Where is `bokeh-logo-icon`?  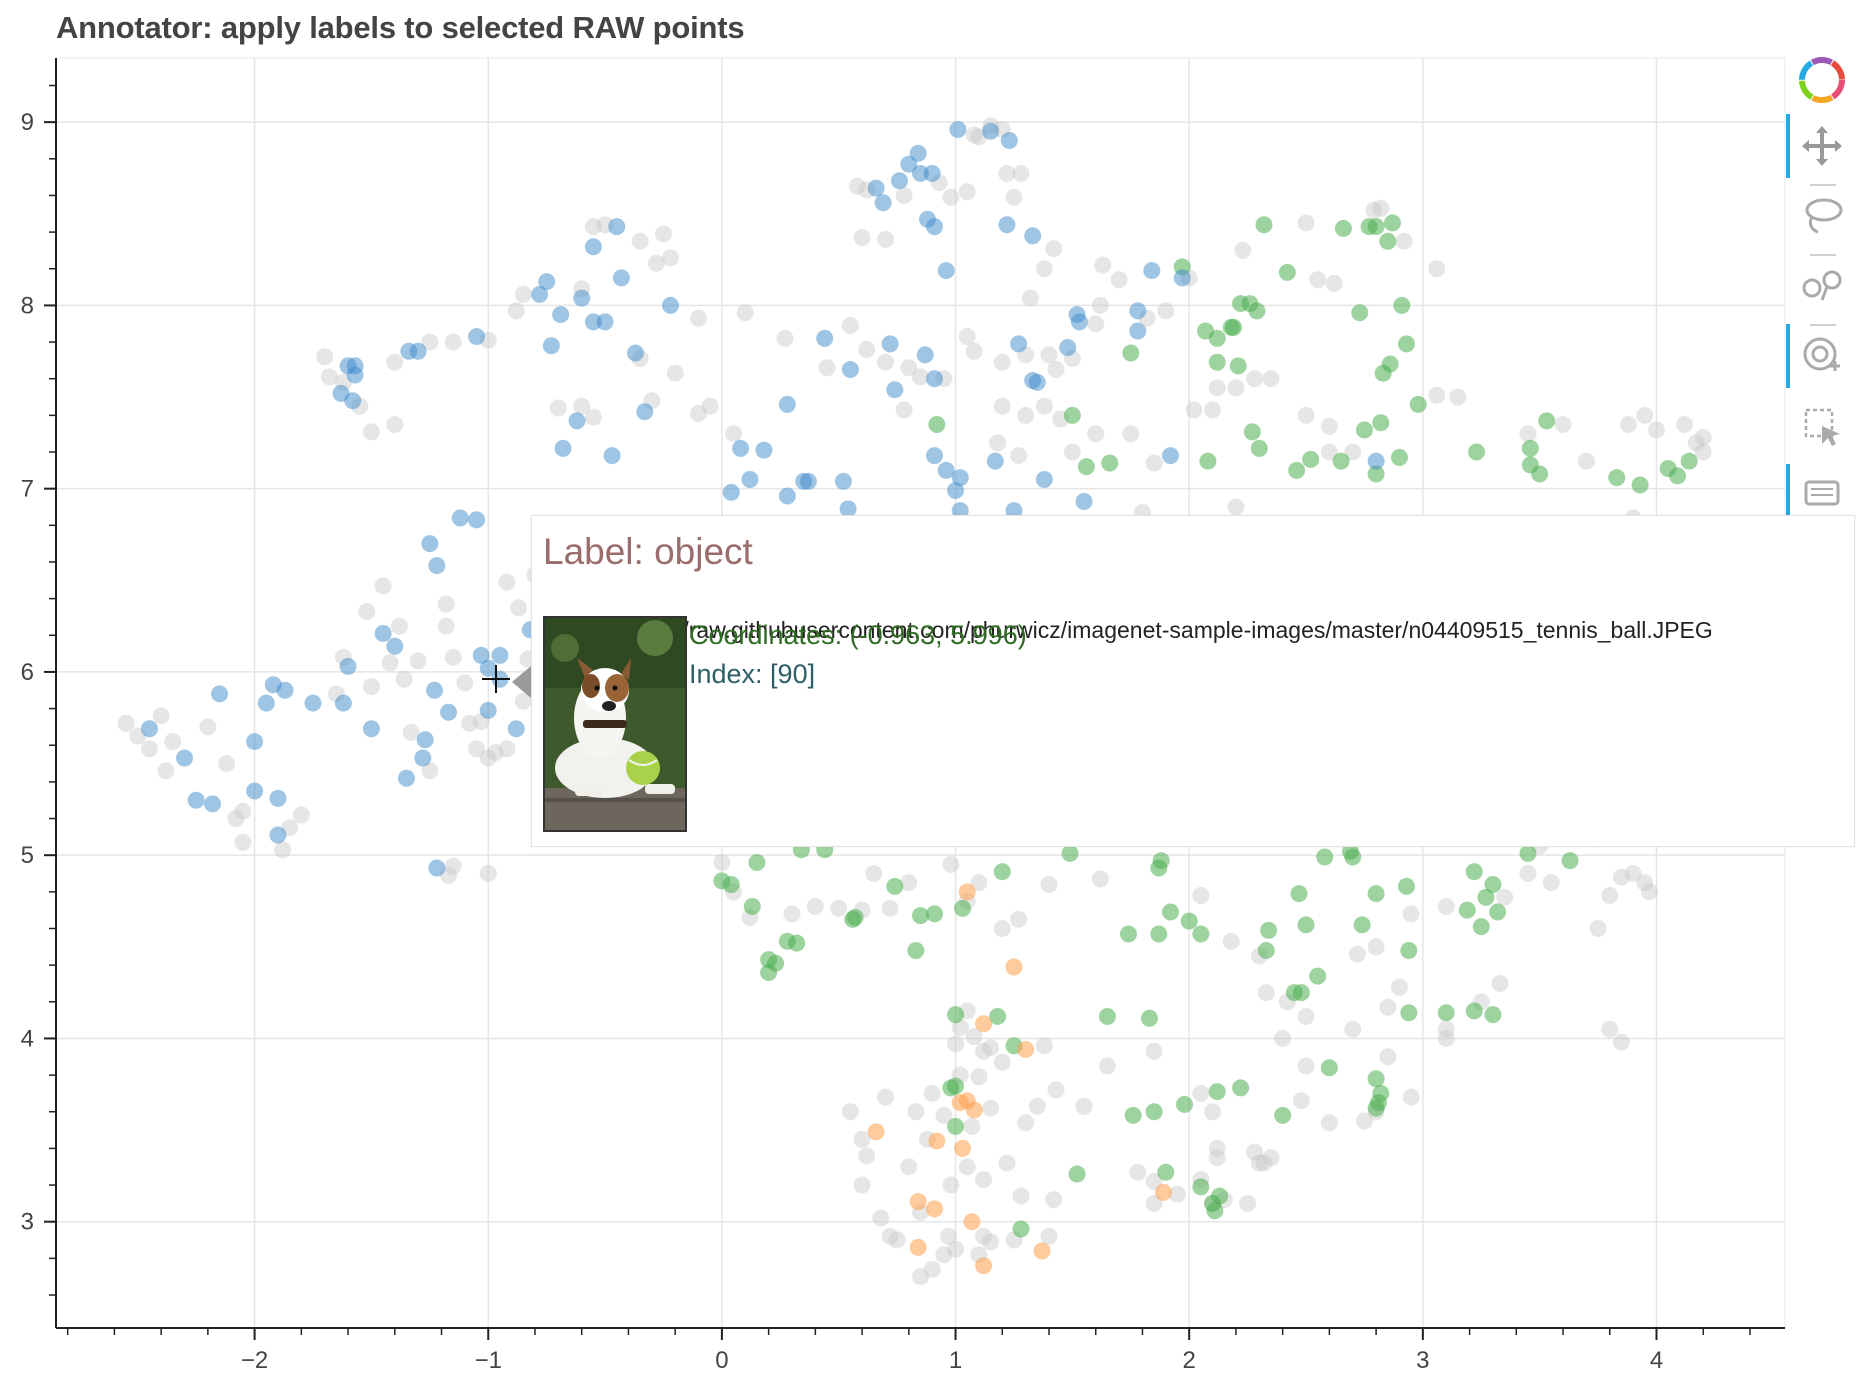 bokeh-logo-icon is located at coordinates (1822, 80).